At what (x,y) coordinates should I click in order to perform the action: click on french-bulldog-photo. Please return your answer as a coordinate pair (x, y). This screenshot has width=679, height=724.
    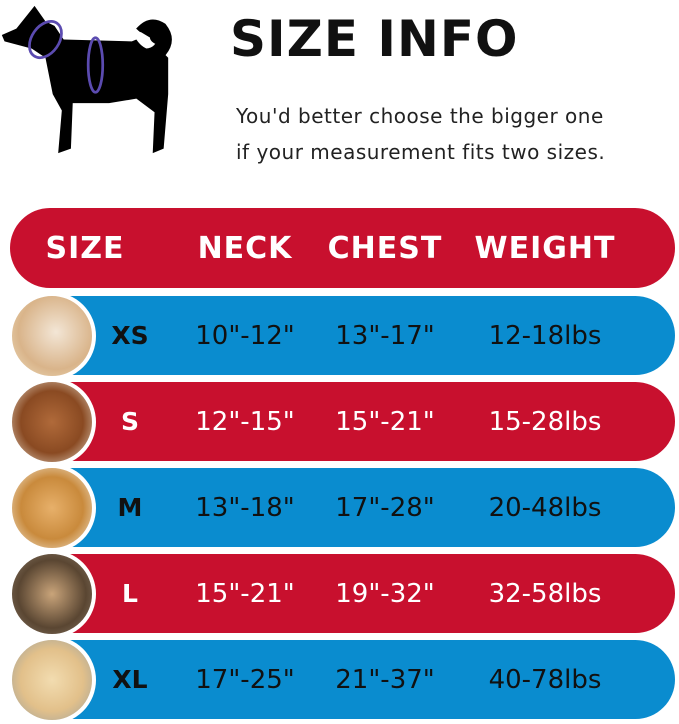
    Looking at the image, I should click on (52, 594).